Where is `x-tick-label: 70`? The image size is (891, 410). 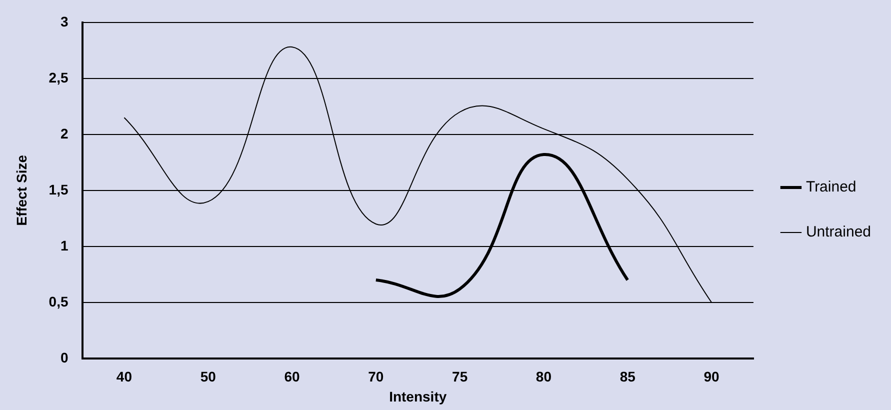
x-tick-label: 70 is located at coordinates (376, 376).